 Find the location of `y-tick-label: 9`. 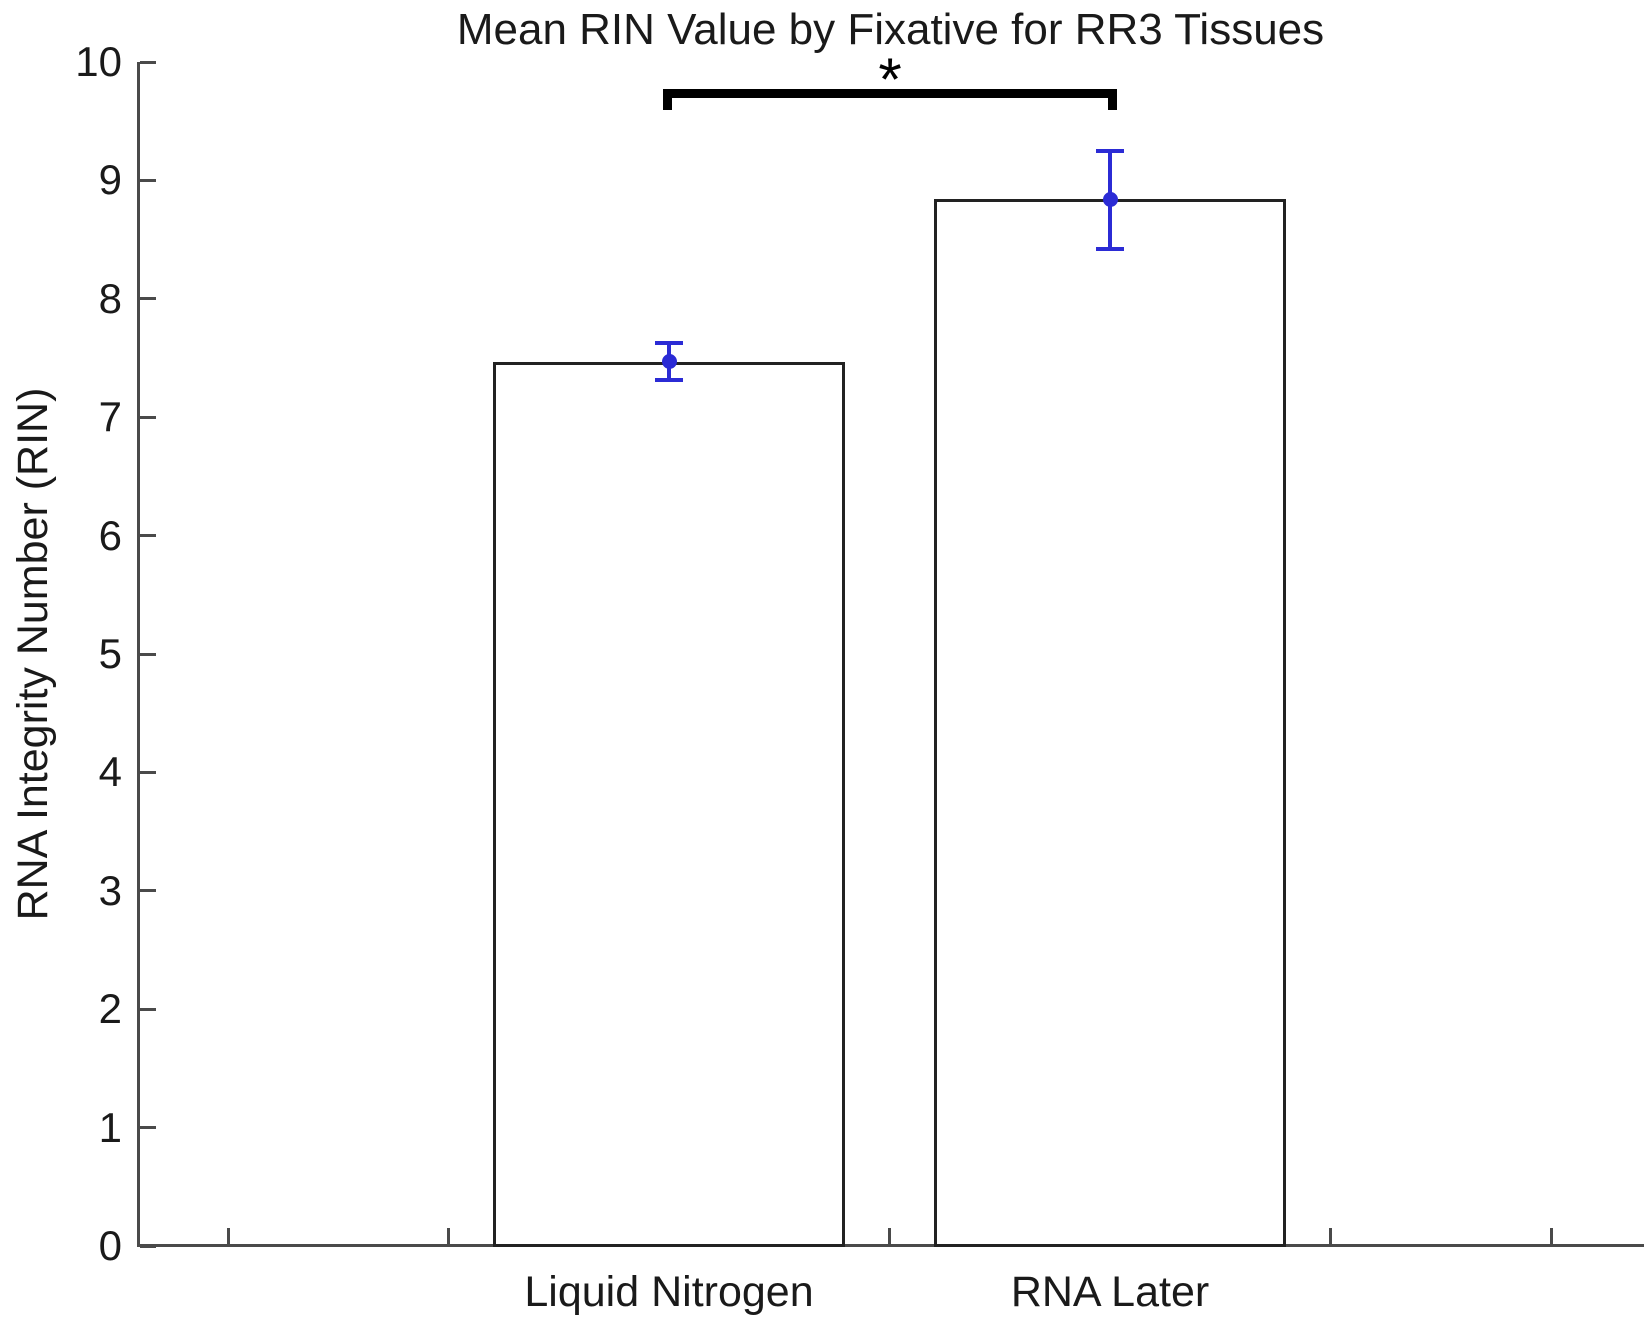

y-tick-label: 9 is located at coordinates (110, 180).